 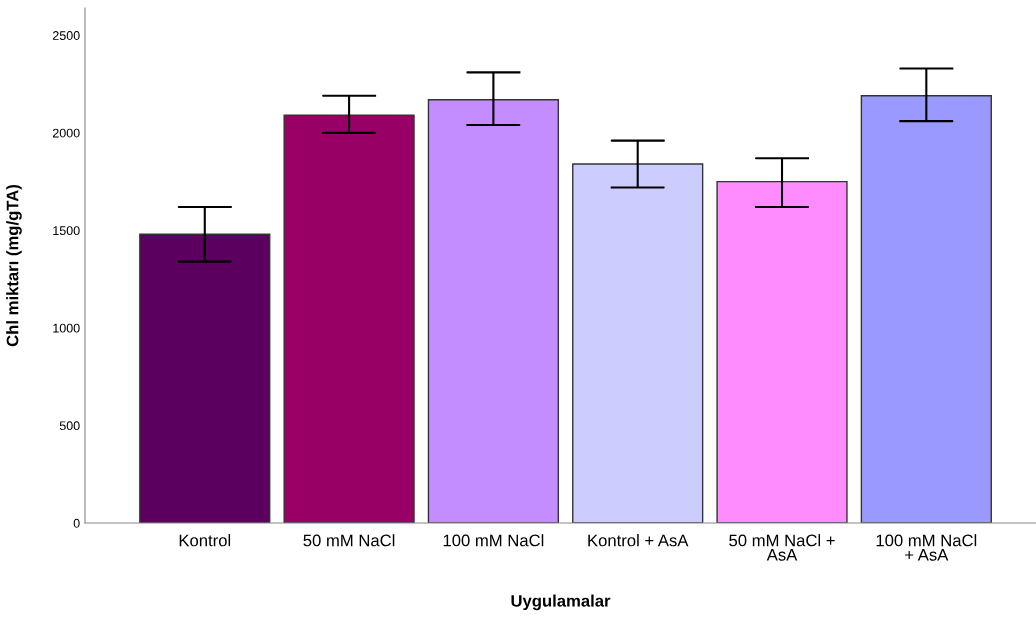 What do you see at coordinates (493, 540) in the screenshot?
I see `x-tick-label: 100 mM NaCl` at bounding box center [493, 540].